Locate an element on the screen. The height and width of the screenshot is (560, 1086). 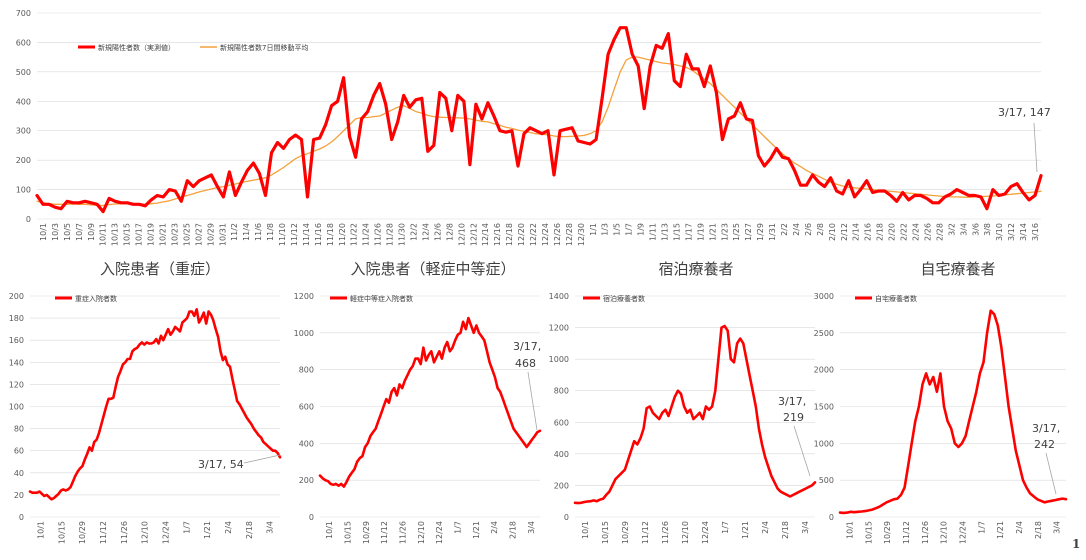
legend-label: 軽症中等症入院者数 is located at coordinates (381, 298).